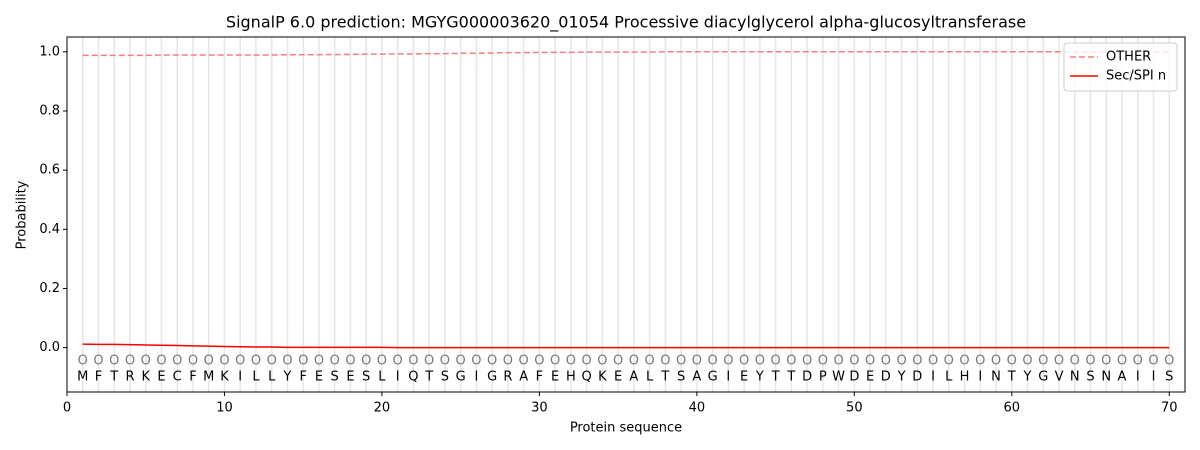 The image size is (1200, 450). What do you see at coordinates (1012, 408) in the screenshot?
I see `x-tick-label: 60` at bounding box center [1012, 408].